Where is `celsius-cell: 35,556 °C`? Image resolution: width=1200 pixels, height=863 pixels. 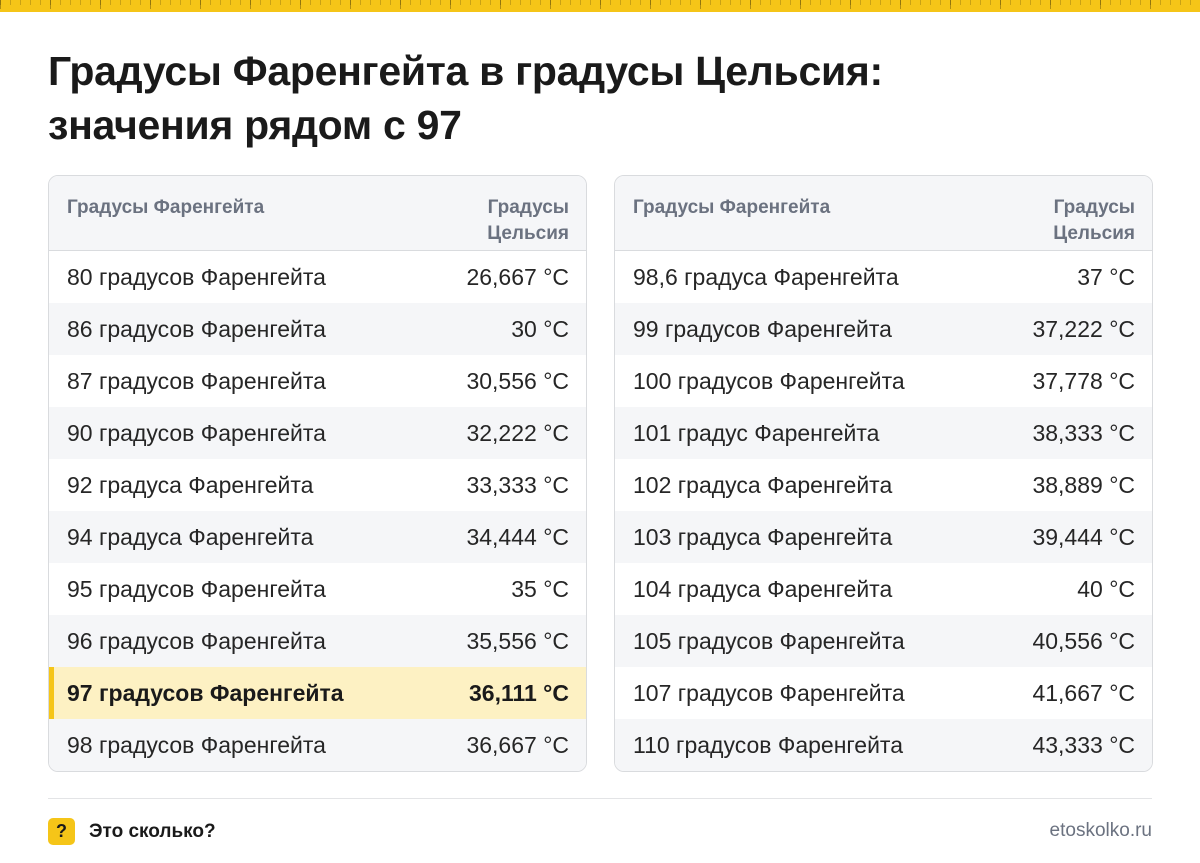
celsius-cell: 35,556 °C is located at coordinates (517, 640).